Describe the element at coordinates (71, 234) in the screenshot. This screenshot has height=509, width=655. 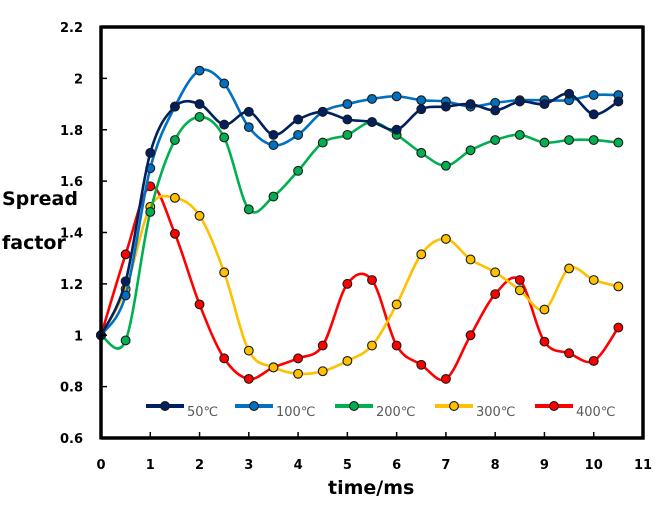
I see `y-tick-label: 1.4` at that location.